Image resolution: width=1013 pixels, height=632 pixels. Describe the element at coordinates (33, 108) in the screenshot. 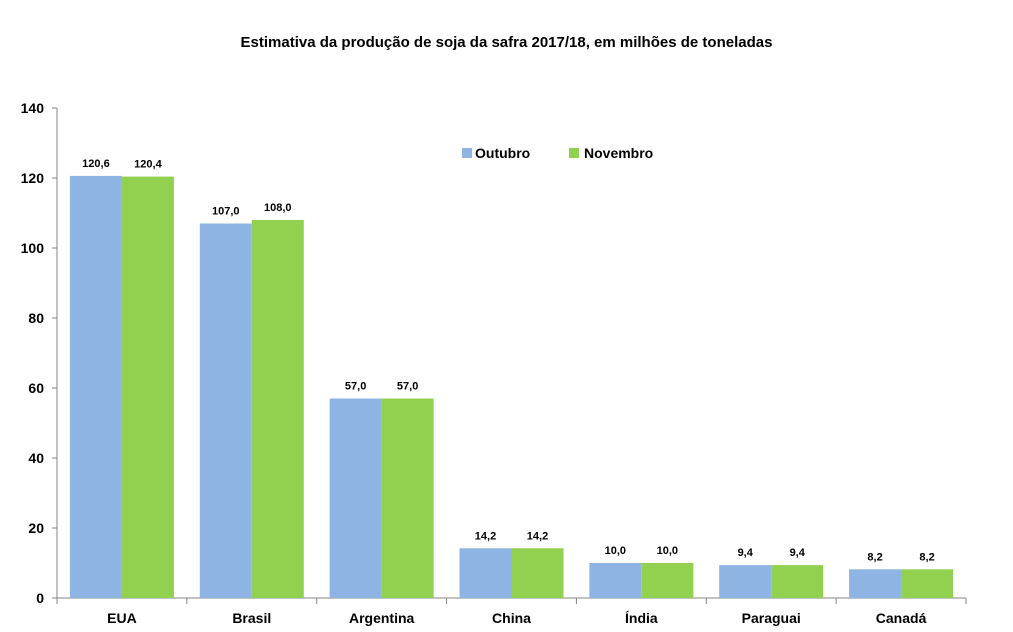

I see `y-tick-label: 140` at that location.